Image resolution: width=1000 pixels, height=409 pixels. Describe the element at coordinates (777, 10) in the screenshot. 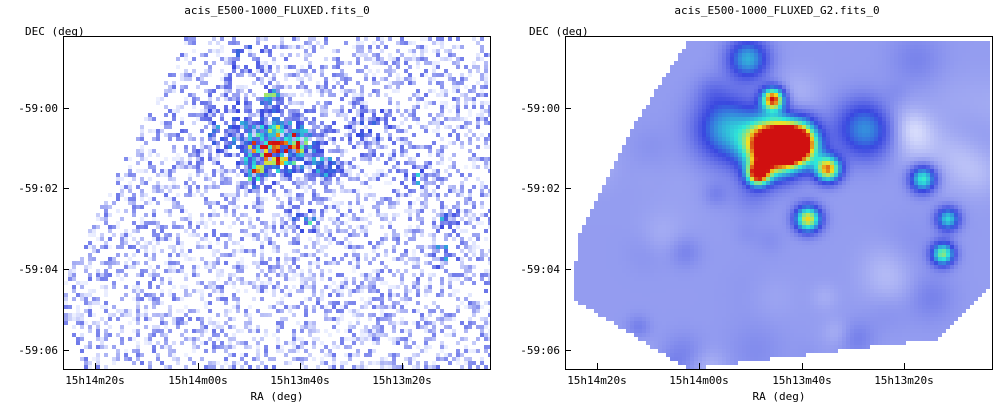

I see `right-panel-title: acis_E500-1000_FLUXED_G2.fits_0` at that location.